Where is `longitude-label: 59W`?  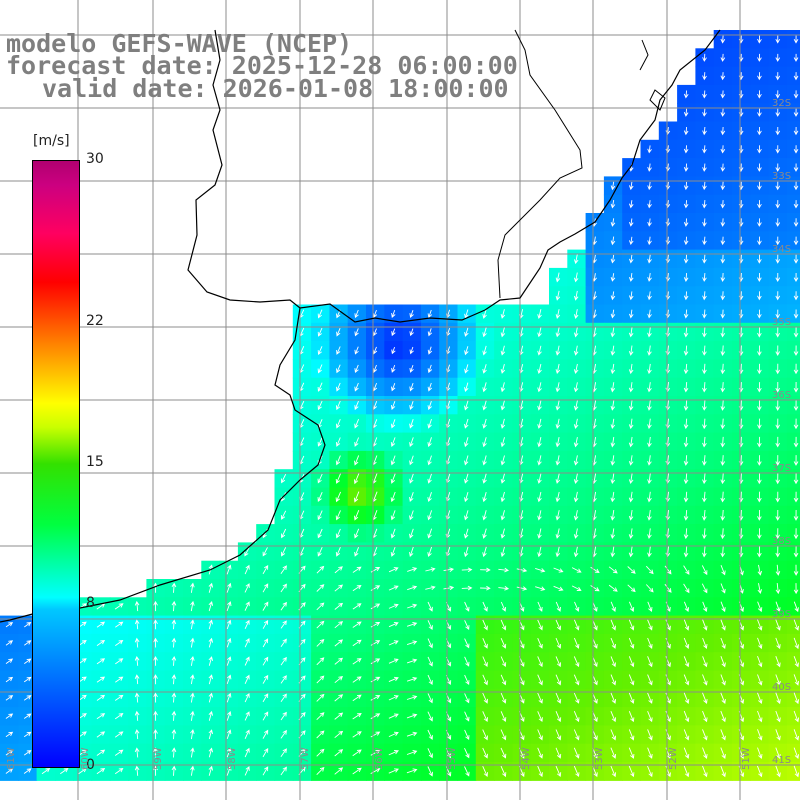
longitude-label: 59W is located at coordinates (158, 758).